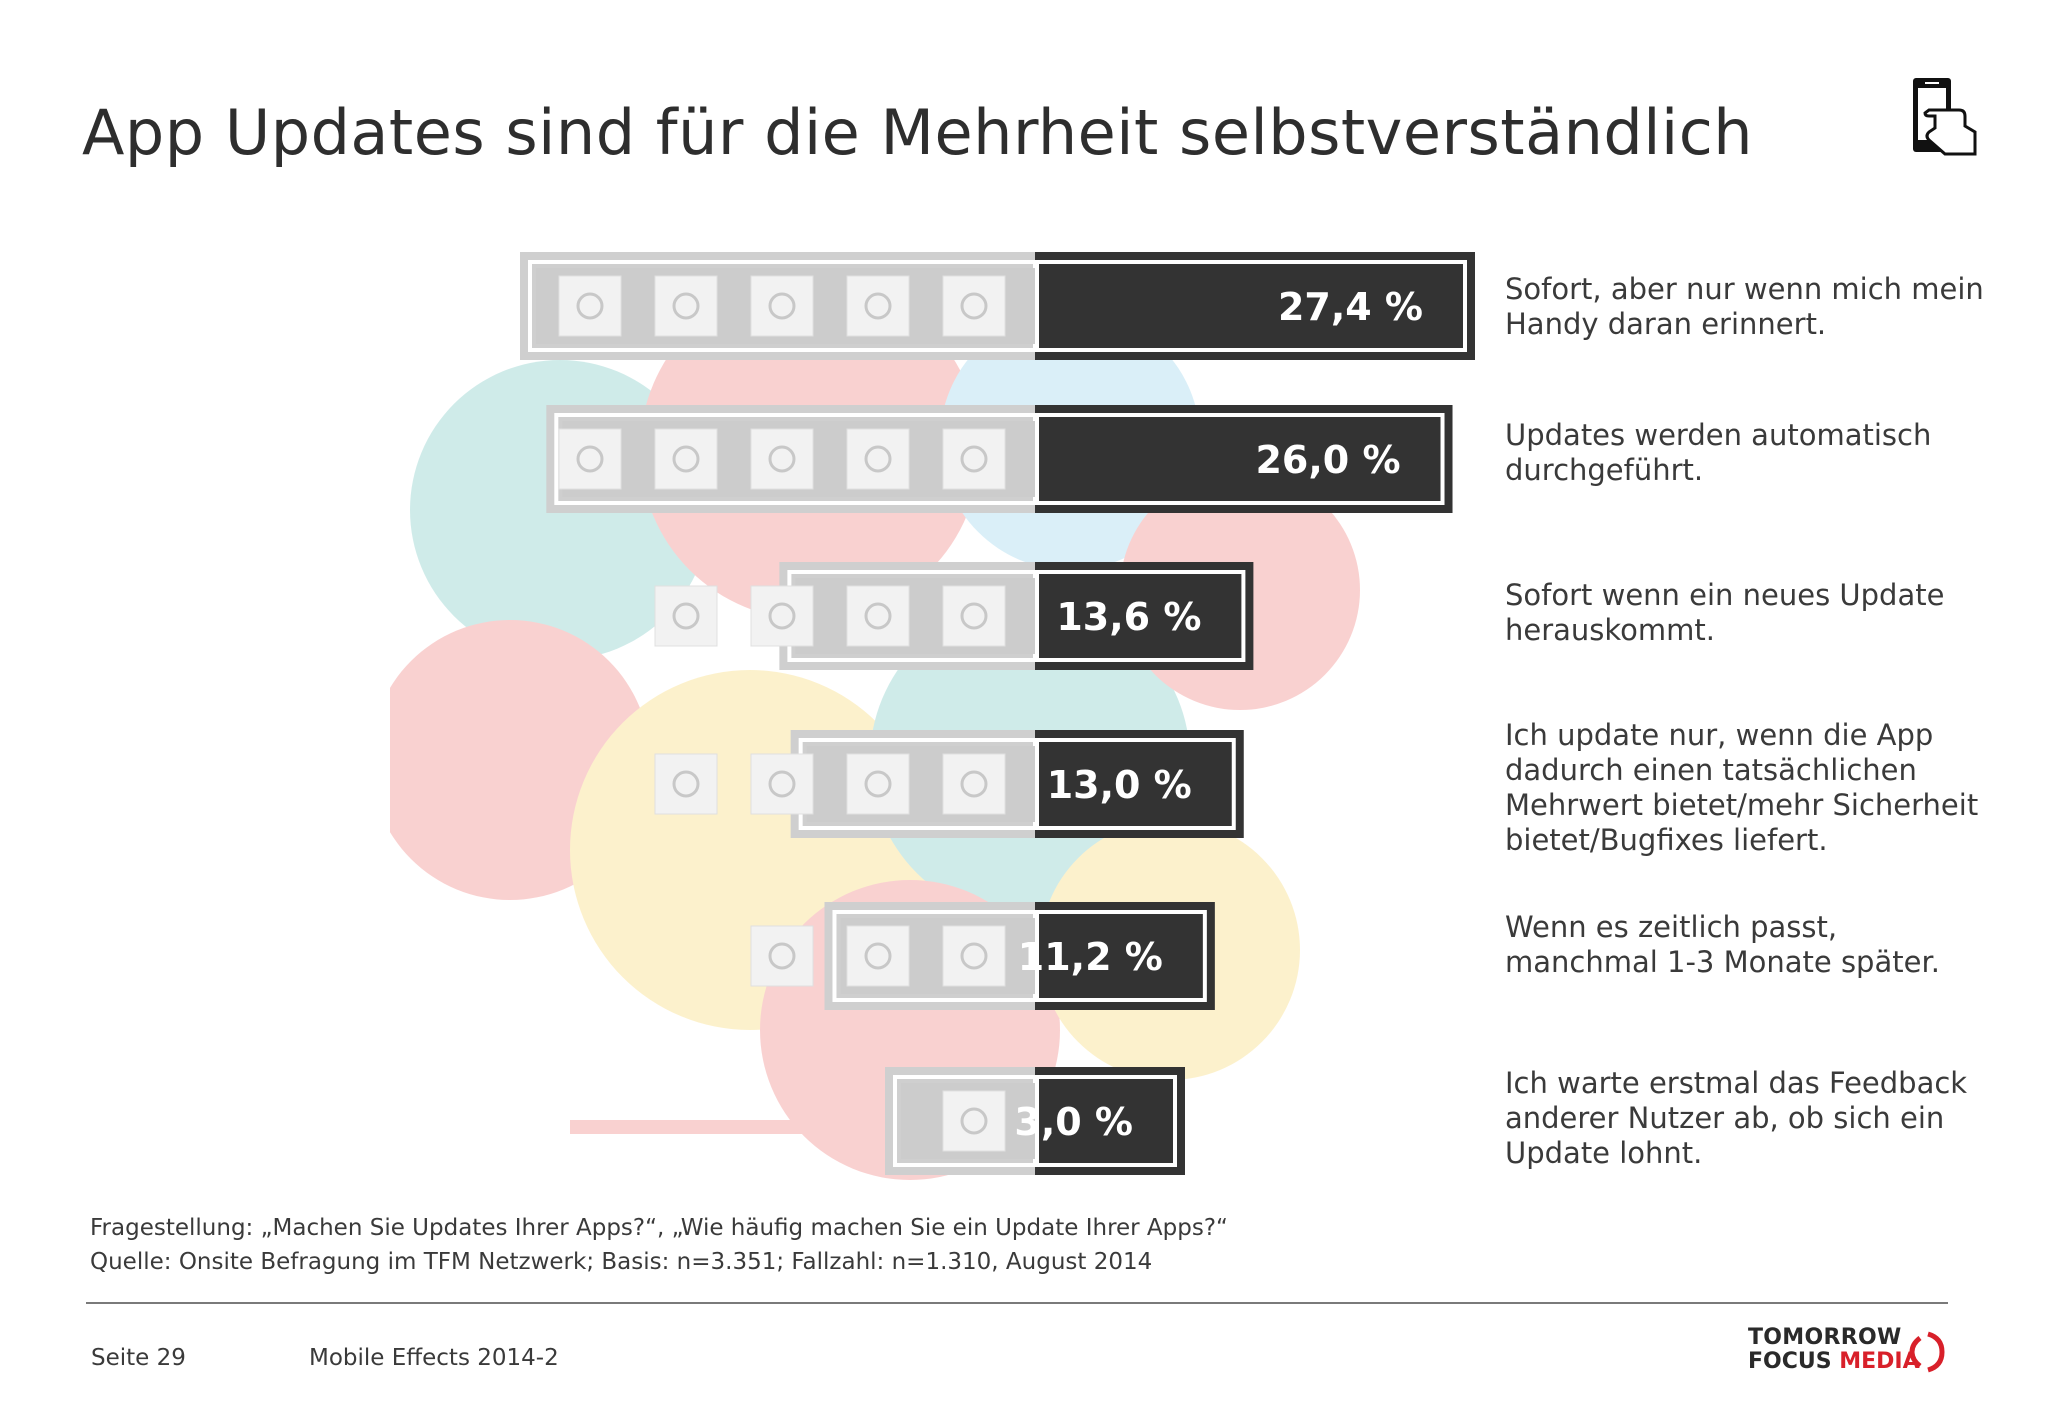  I want to click on category-label: Updates werden automatisch durchgeführt., so click(1718, 452).